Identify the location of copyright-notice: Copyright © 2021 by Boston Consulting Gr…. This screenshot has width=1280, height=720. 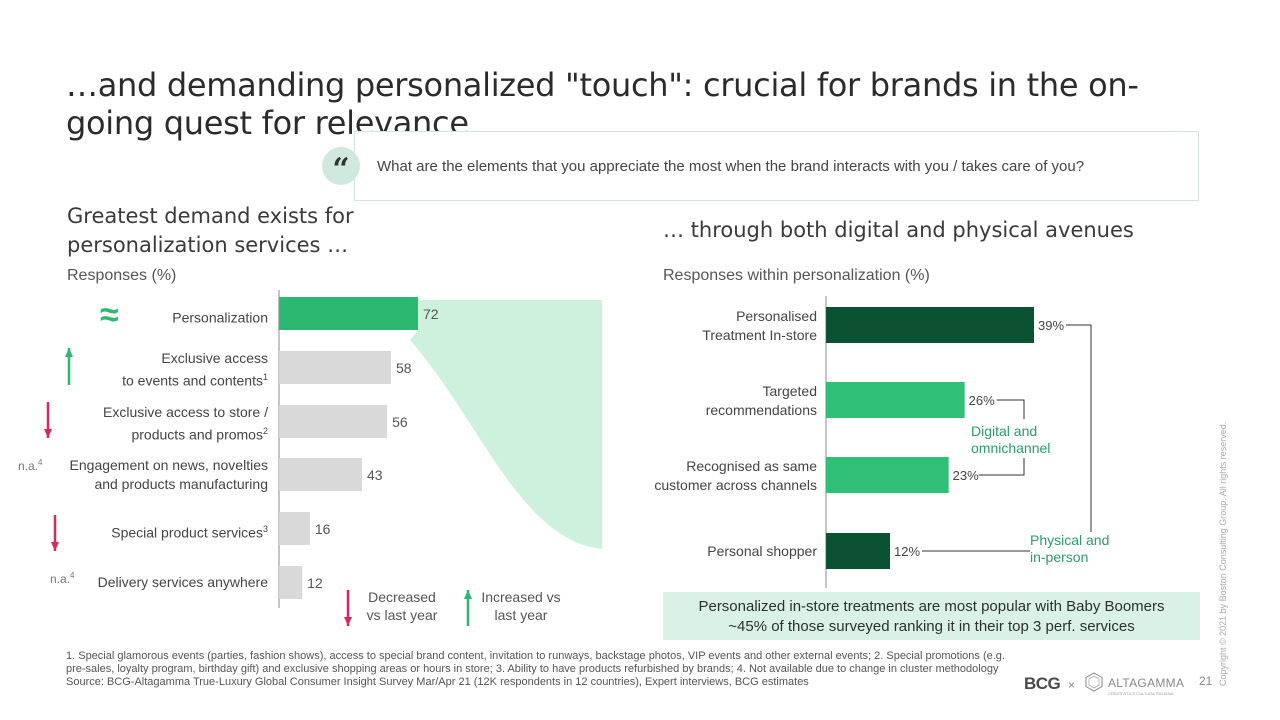
(1223, 553).